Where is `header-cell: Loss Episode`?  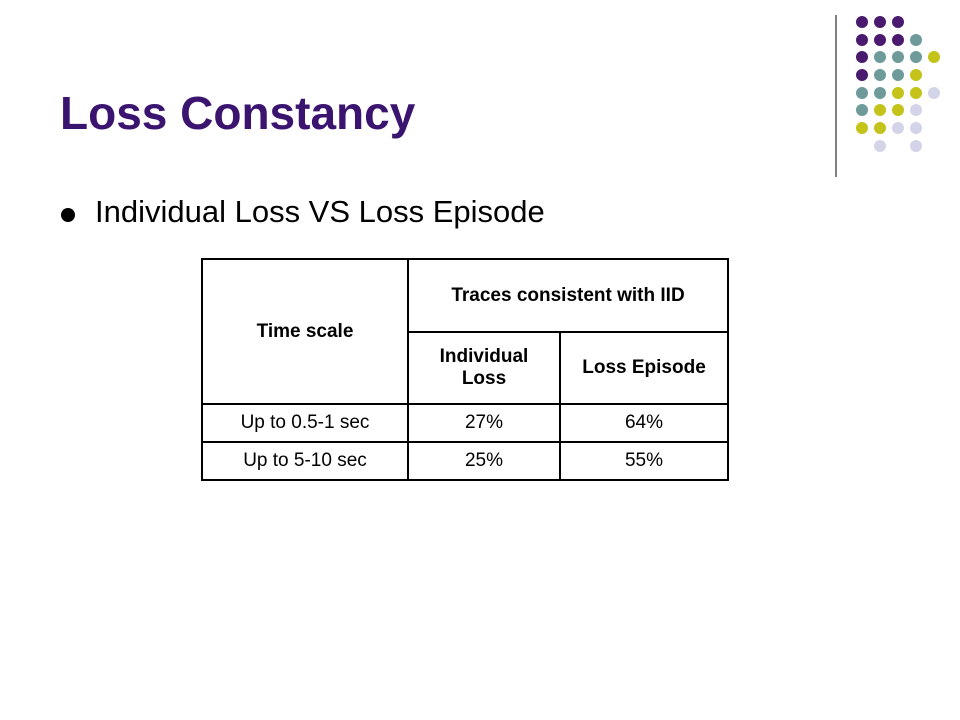
header-cell: Loss Episode is located at coordinates (644, 368).